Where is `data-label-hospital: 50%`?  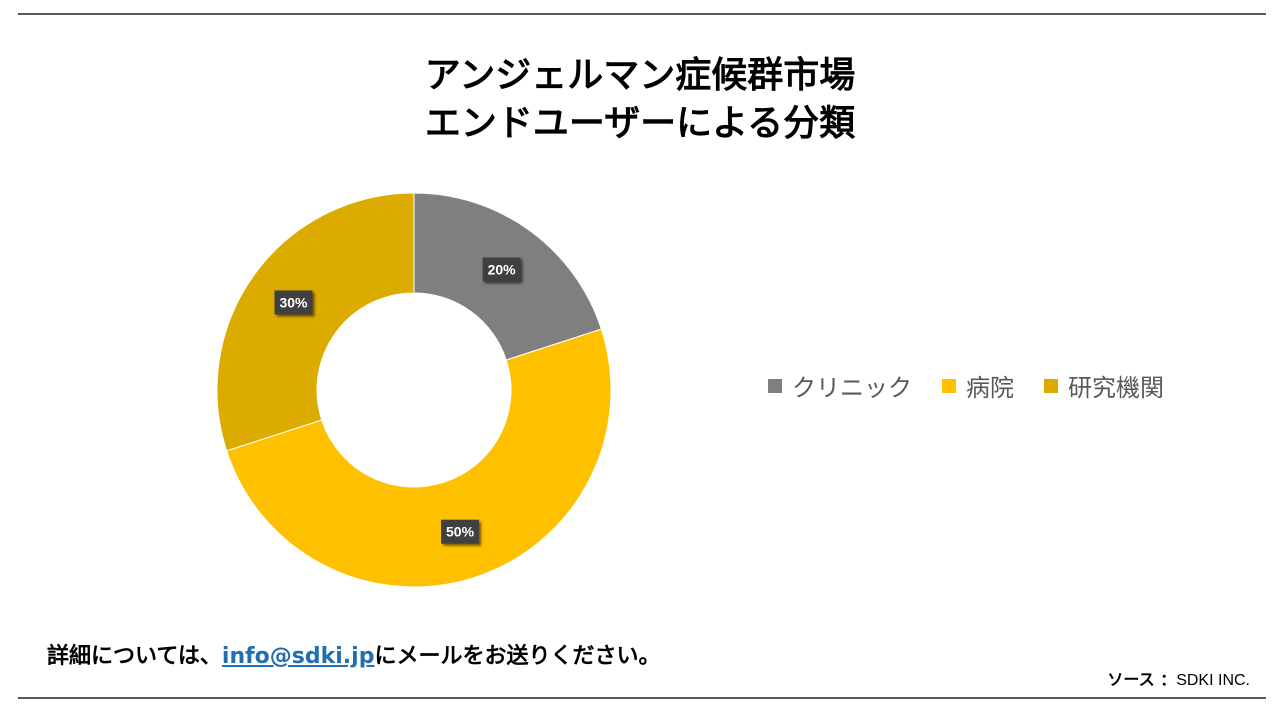 data-label-hospital: 50% is located at coordinates (460, 531).